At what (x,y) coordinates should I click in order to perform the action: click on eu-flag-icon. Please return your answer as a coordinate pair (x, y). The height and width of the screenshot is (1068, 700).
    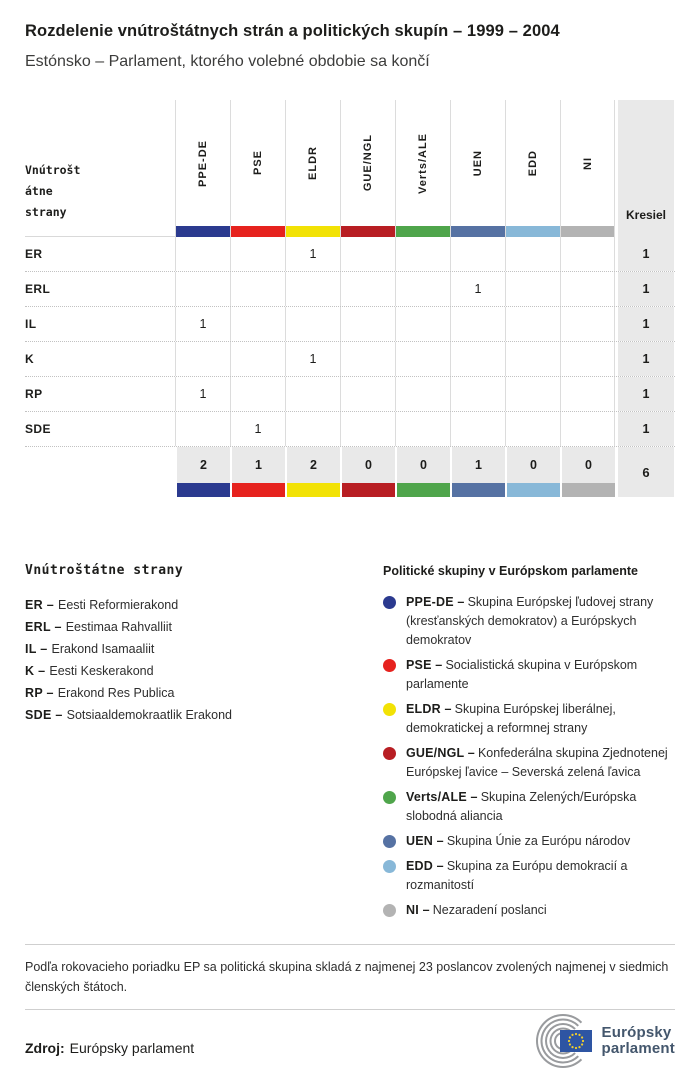
    Looking at the image, I should click on (575, 1041).